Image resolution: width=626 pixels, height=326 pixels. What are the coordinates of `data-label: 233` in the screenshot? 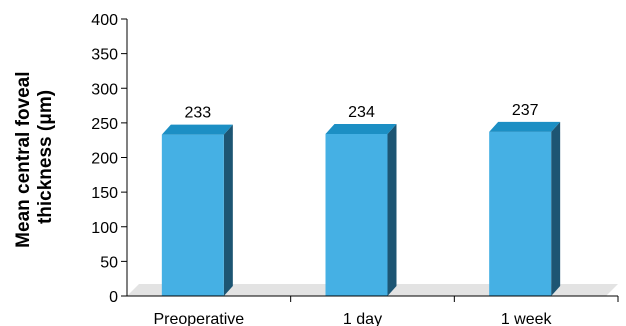 It's located at (197, 113).